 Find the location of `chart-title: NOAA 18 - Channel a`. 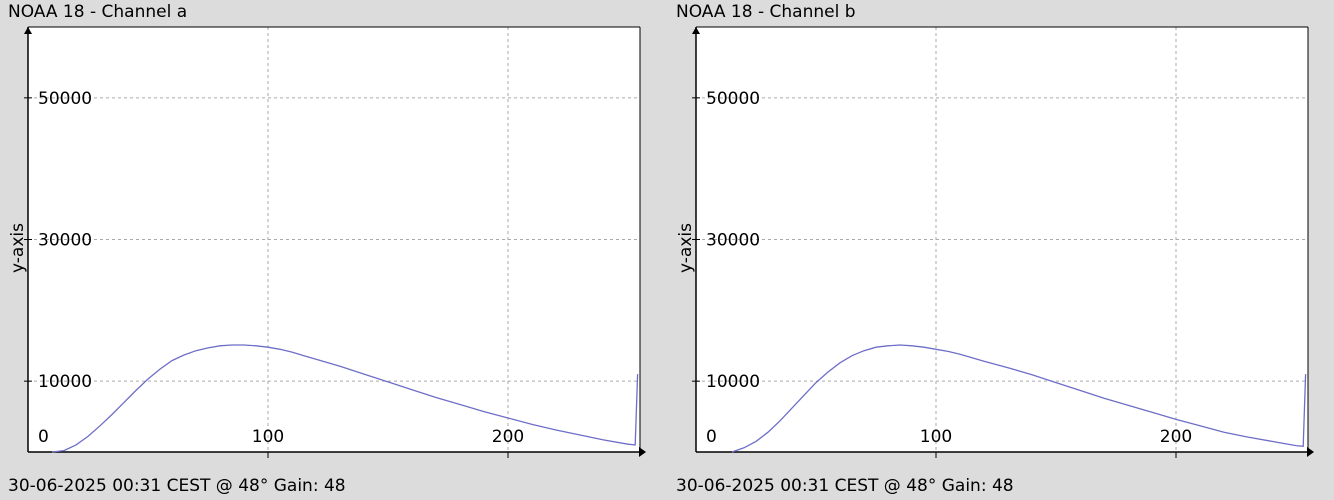

chart-title: NOAA 18 - Channel a is located at coordinates (98, 12).